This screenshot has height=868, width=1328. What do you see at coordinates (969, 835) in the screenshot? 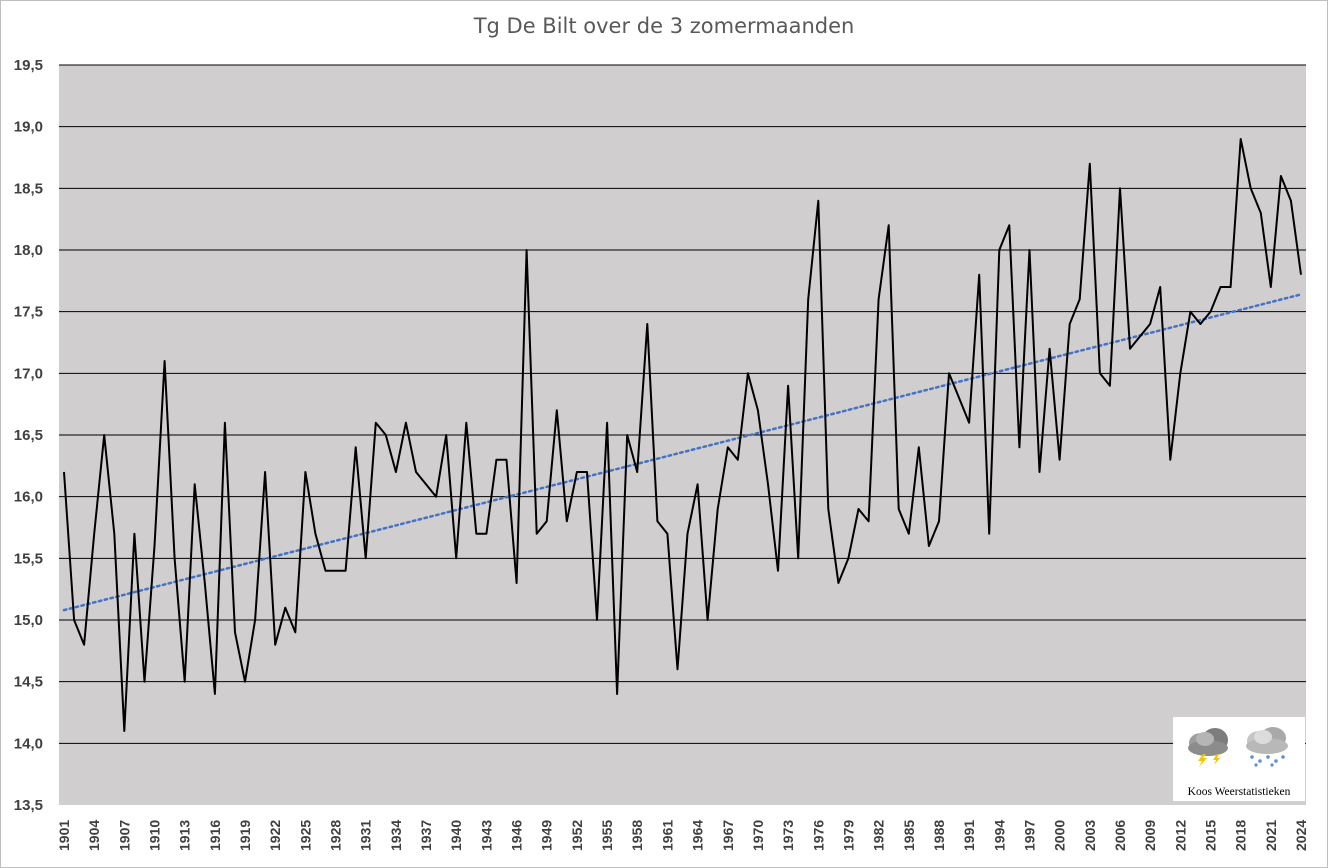
I see `x-tick-label: 1991` at bounding box center [969, 835].